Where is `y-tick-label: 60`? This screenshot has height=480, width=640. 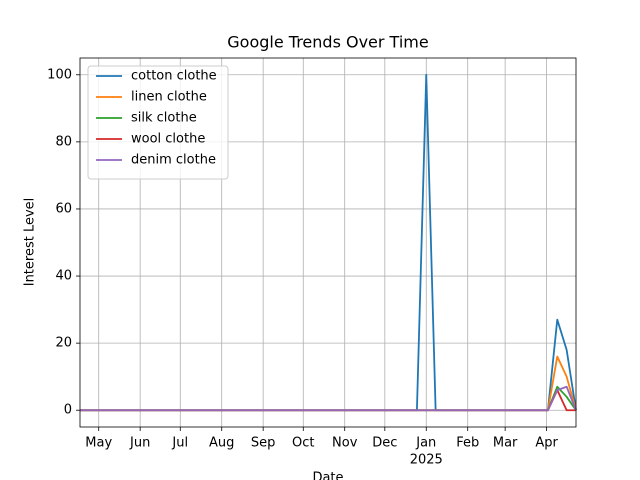
y-tick-label: 60 is located at coordinates (63, 208).